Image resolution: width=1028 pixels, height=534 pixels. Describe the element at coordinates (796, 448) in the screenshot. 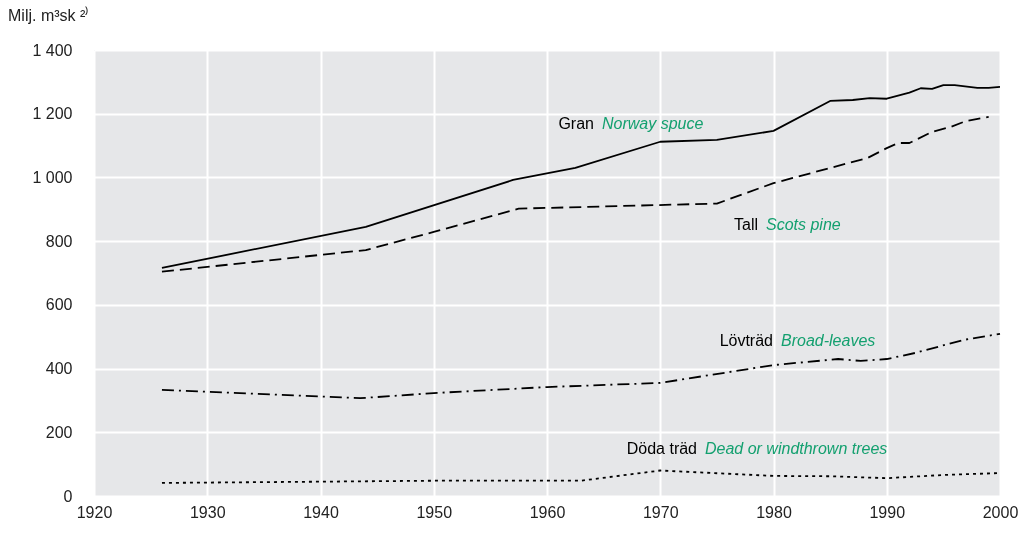

I see `annotation: Dead or windthrown trees` at that location.